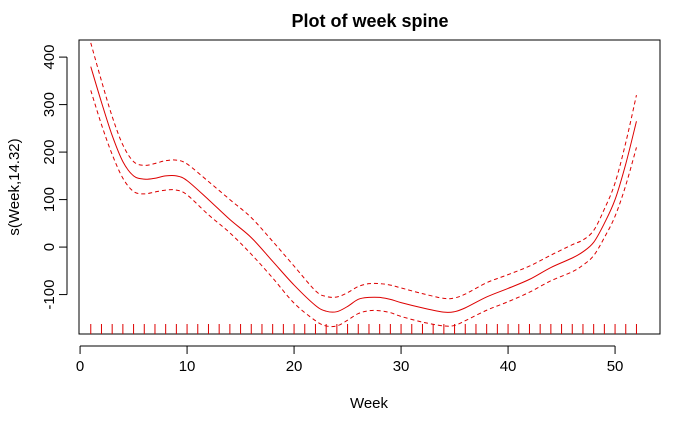 Image resolution: width=700 pixels, height=432 pixels. Describe the element at coordinates (49, 57) in the screenshot. I see `y-tick-label: 400` at that location.